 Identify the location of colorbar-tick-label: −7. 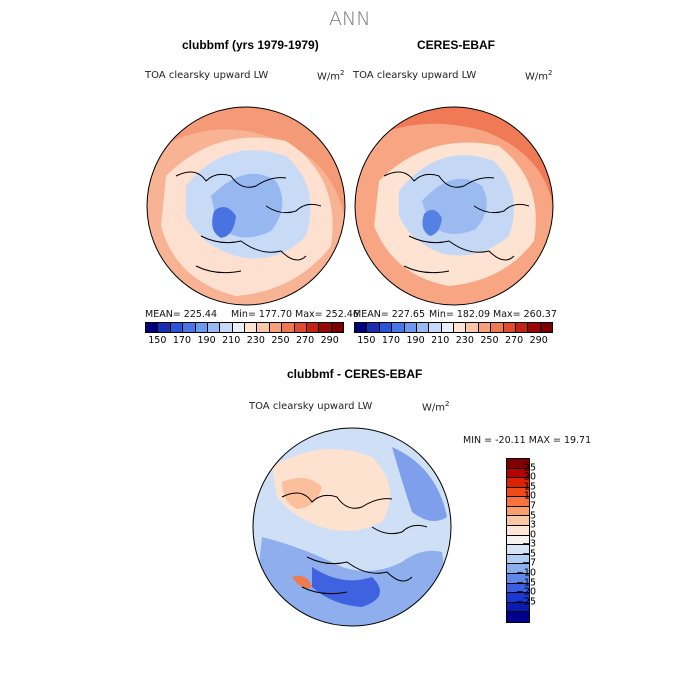
(528, 563).